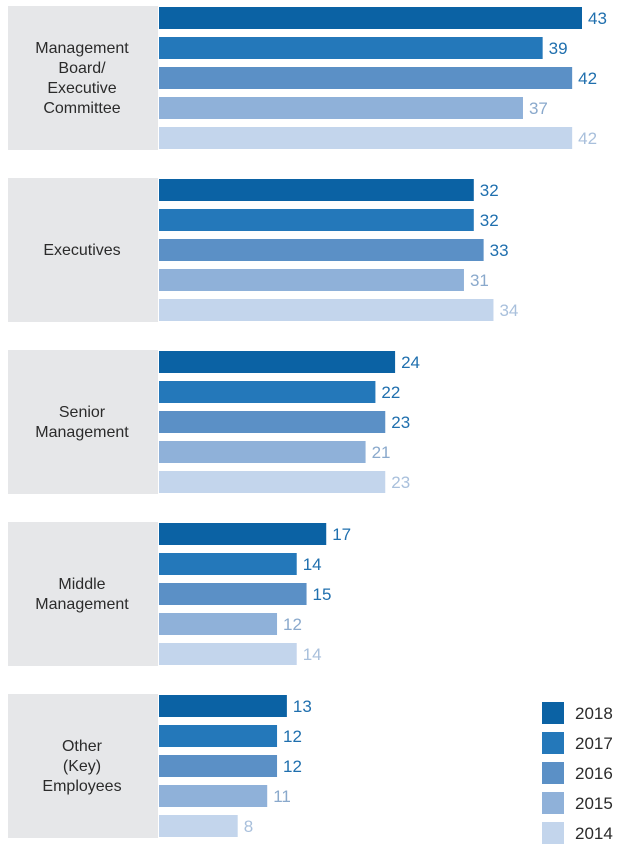 The height and width of the screenshot is (844, 620). What do you see at coordinates (558, 48) in the screenshot?
I see `data-label: 39` at bounding box center [558, 48].